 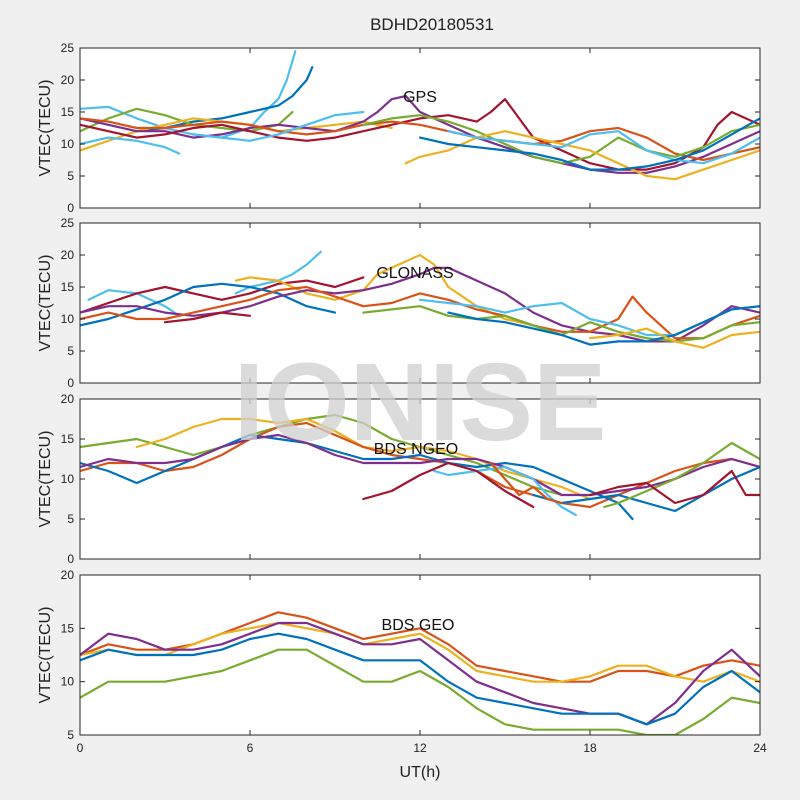 I want to click on x-tick-label: 18, so click(x=590, y=748).